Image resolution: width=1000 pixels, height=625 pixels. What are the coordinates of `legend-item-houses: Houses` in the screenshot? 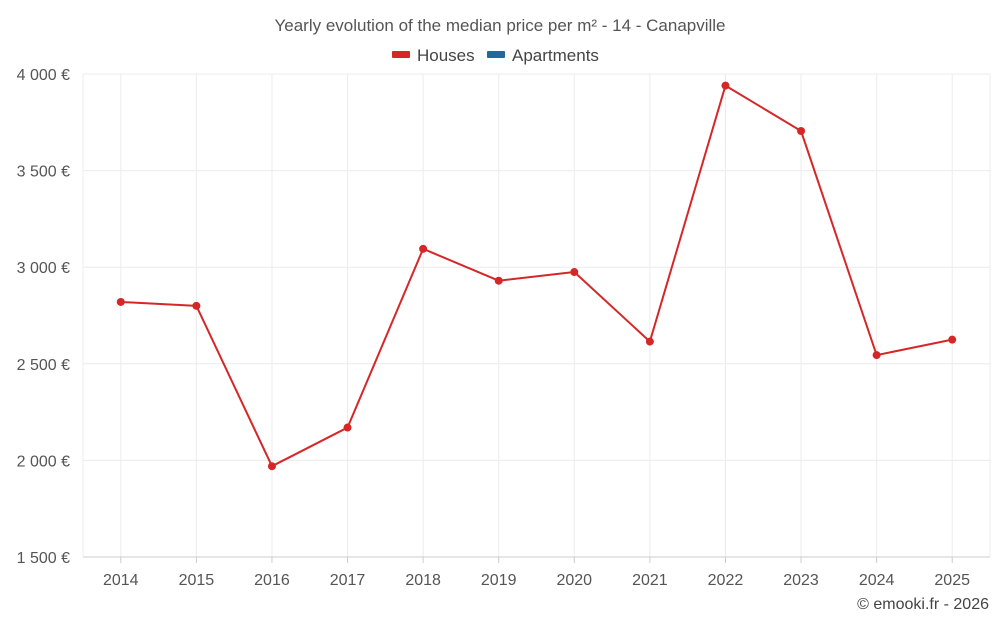 It's located at (433, 55).